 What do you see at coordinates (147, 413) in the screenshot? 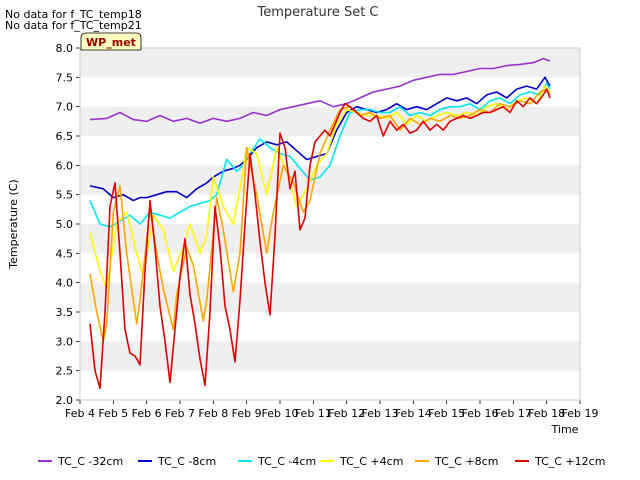
I see `x-tick-label: Feb 6` at bounding box center [147, 413].